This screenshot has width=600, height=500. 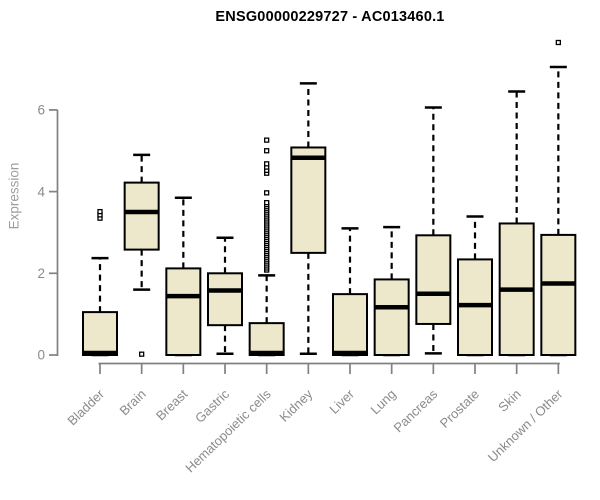 What do you see at coordinates (341, 401) in the screenshot?
I see `x-category-label: Liver` at bounding box center [341, 401].